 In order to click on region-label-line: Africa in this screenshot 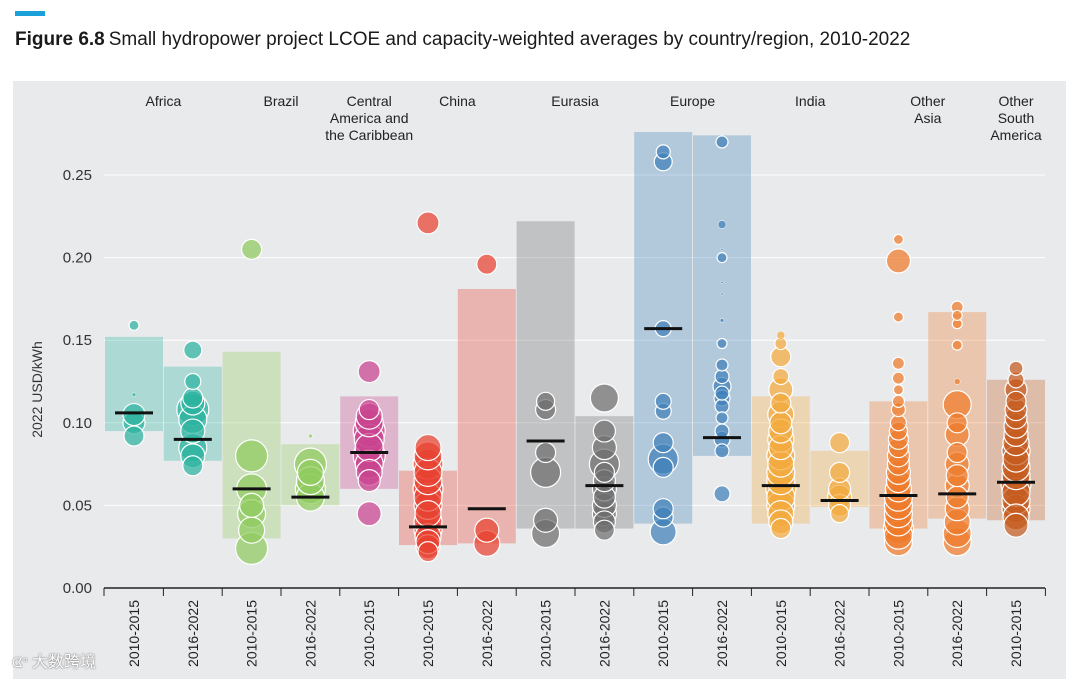, I will do `click(164, 101)`.